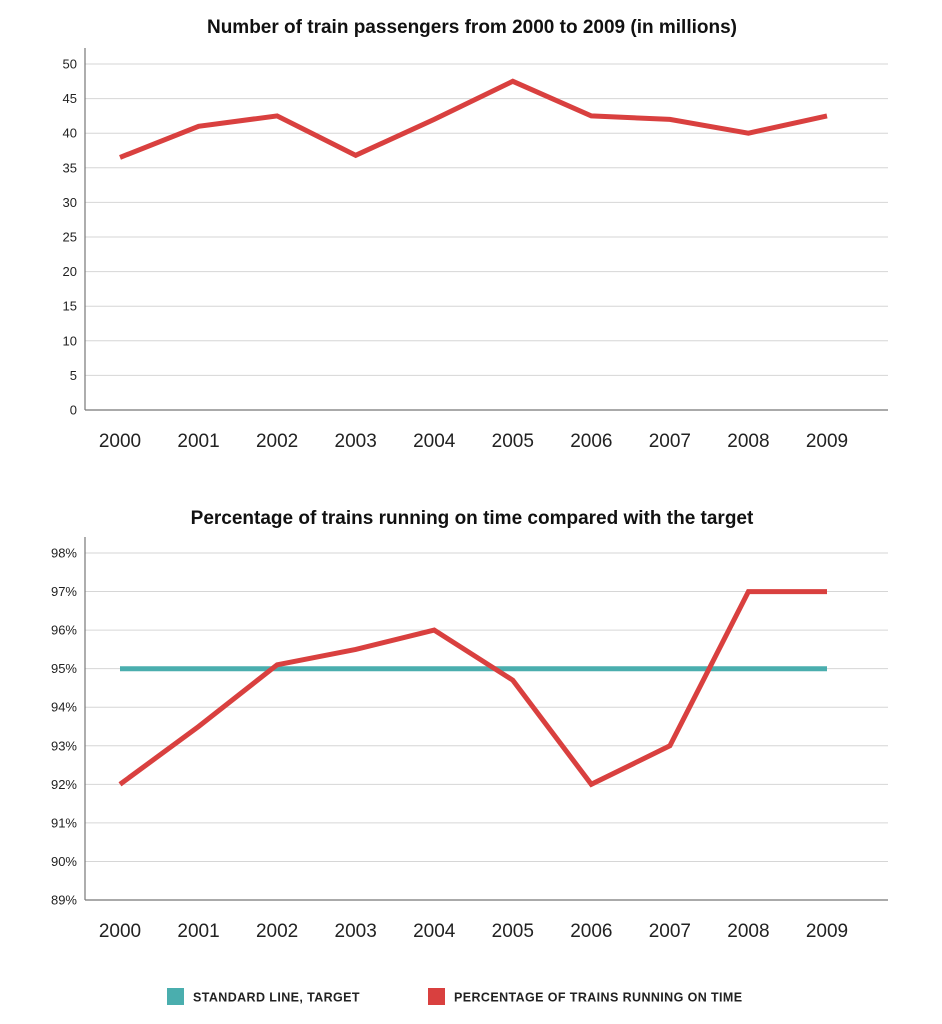 The image size is (942, 1024). Describe the element at coordinates (70, 64) in the screenshot. I see `chart1-ytick-label: 50` at that location.